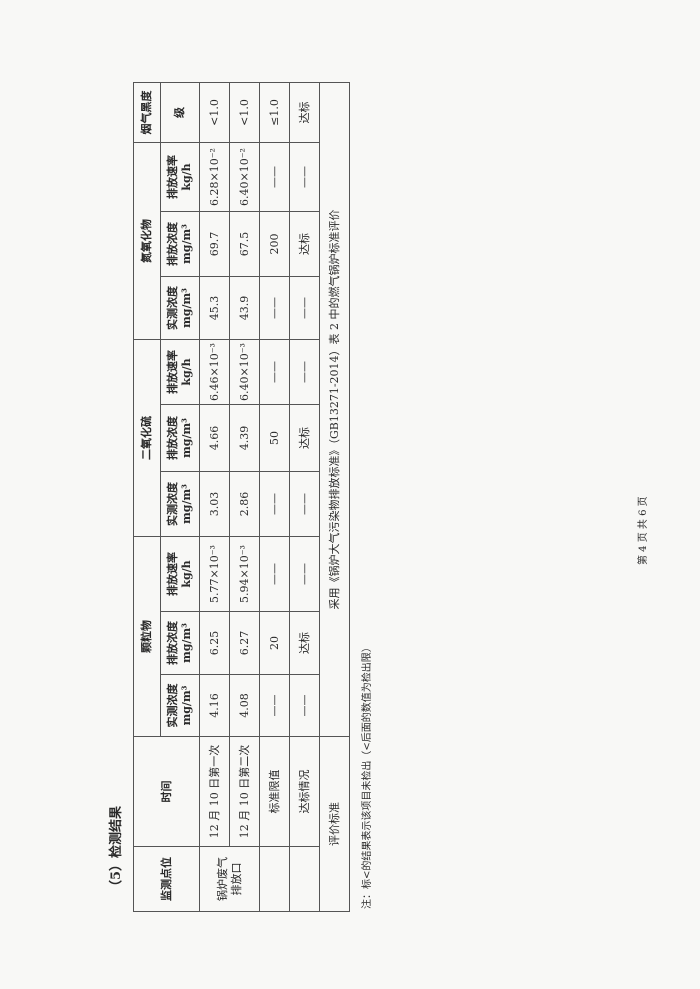 This screenshot has height=989, width=700. I want to click on value-cell: 4.08, so click(244, 705).